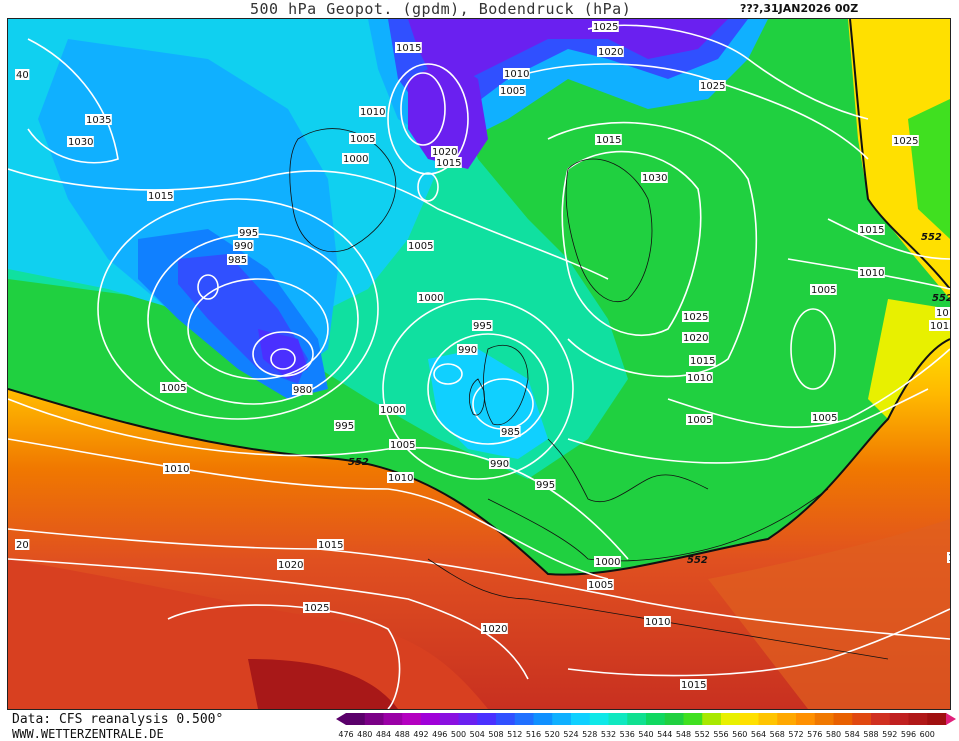 This screenshot has width=959, height=741. Describe the element at coordinates (458, 734) in the screenshot. I see `legend-tick-label: 500` at that location.